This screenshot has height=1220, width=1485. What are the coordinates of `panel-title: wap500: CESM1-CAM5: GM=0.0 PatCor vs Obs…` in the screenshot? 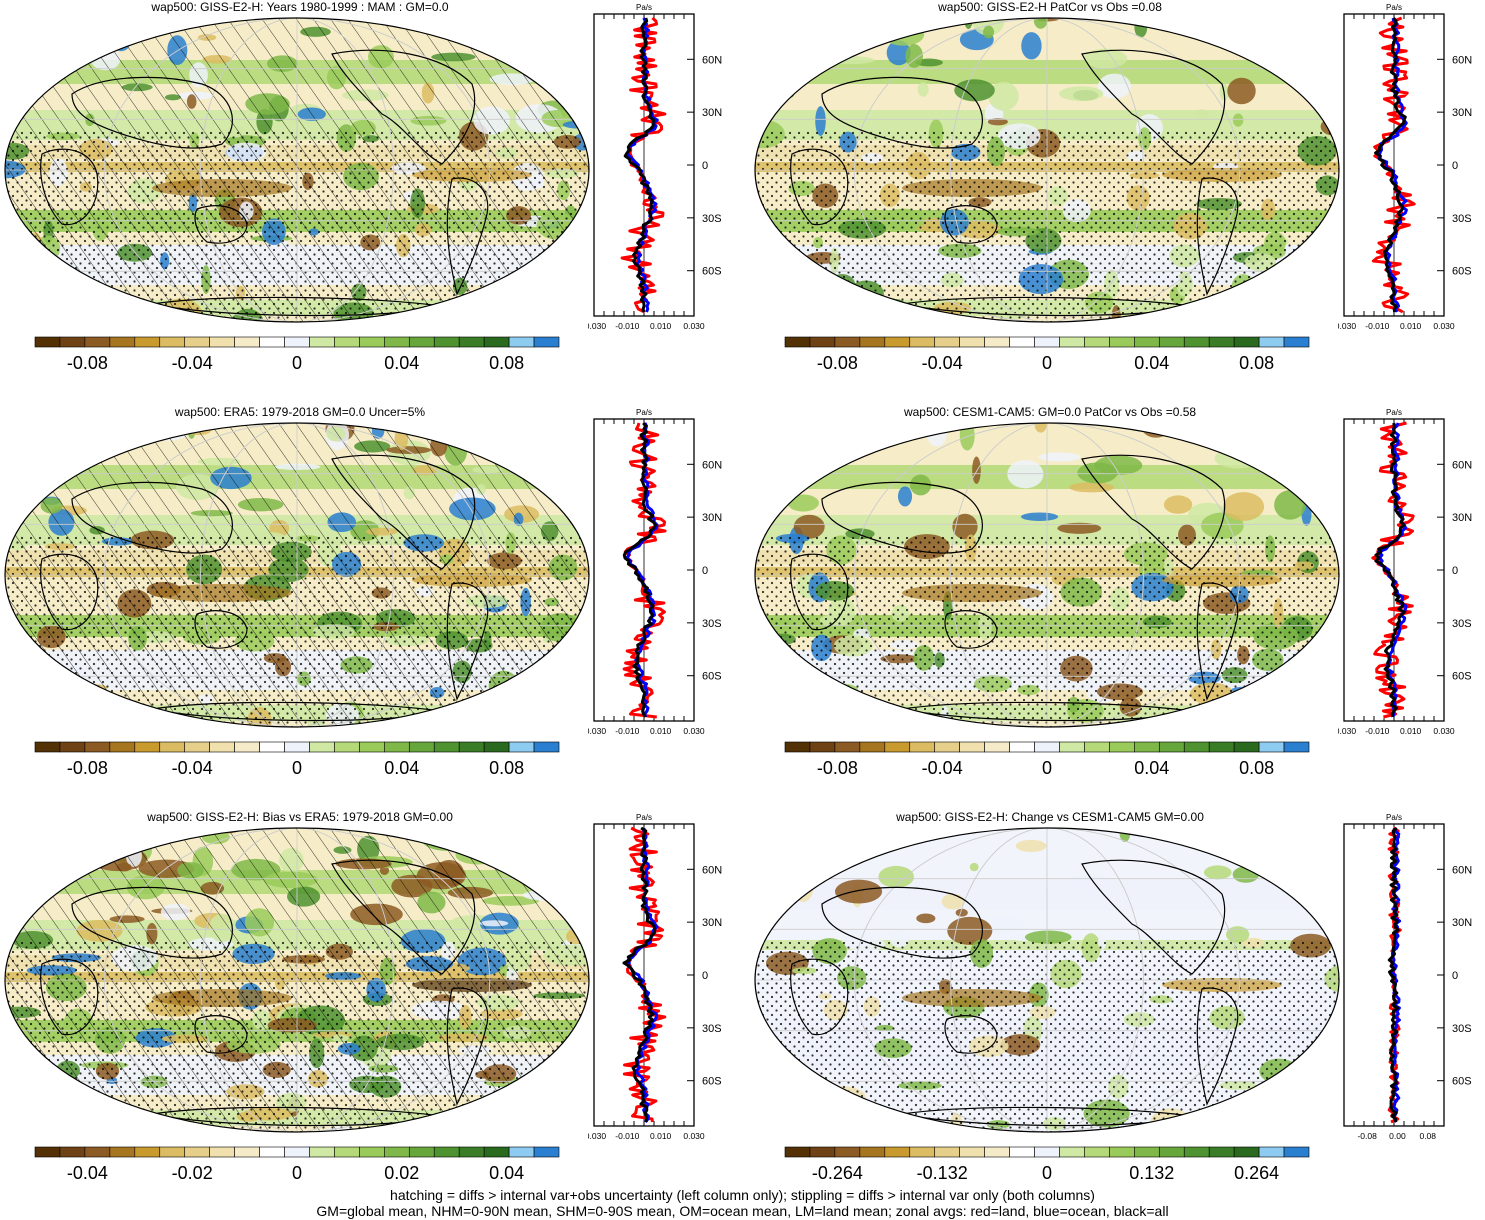 It's located at (1050, 412).